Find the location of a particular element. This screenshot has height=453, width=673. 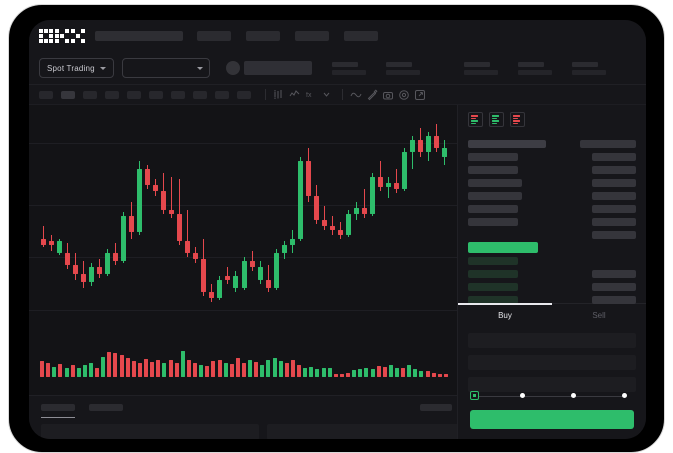

camera-icon is located at coordinates (387, 94).